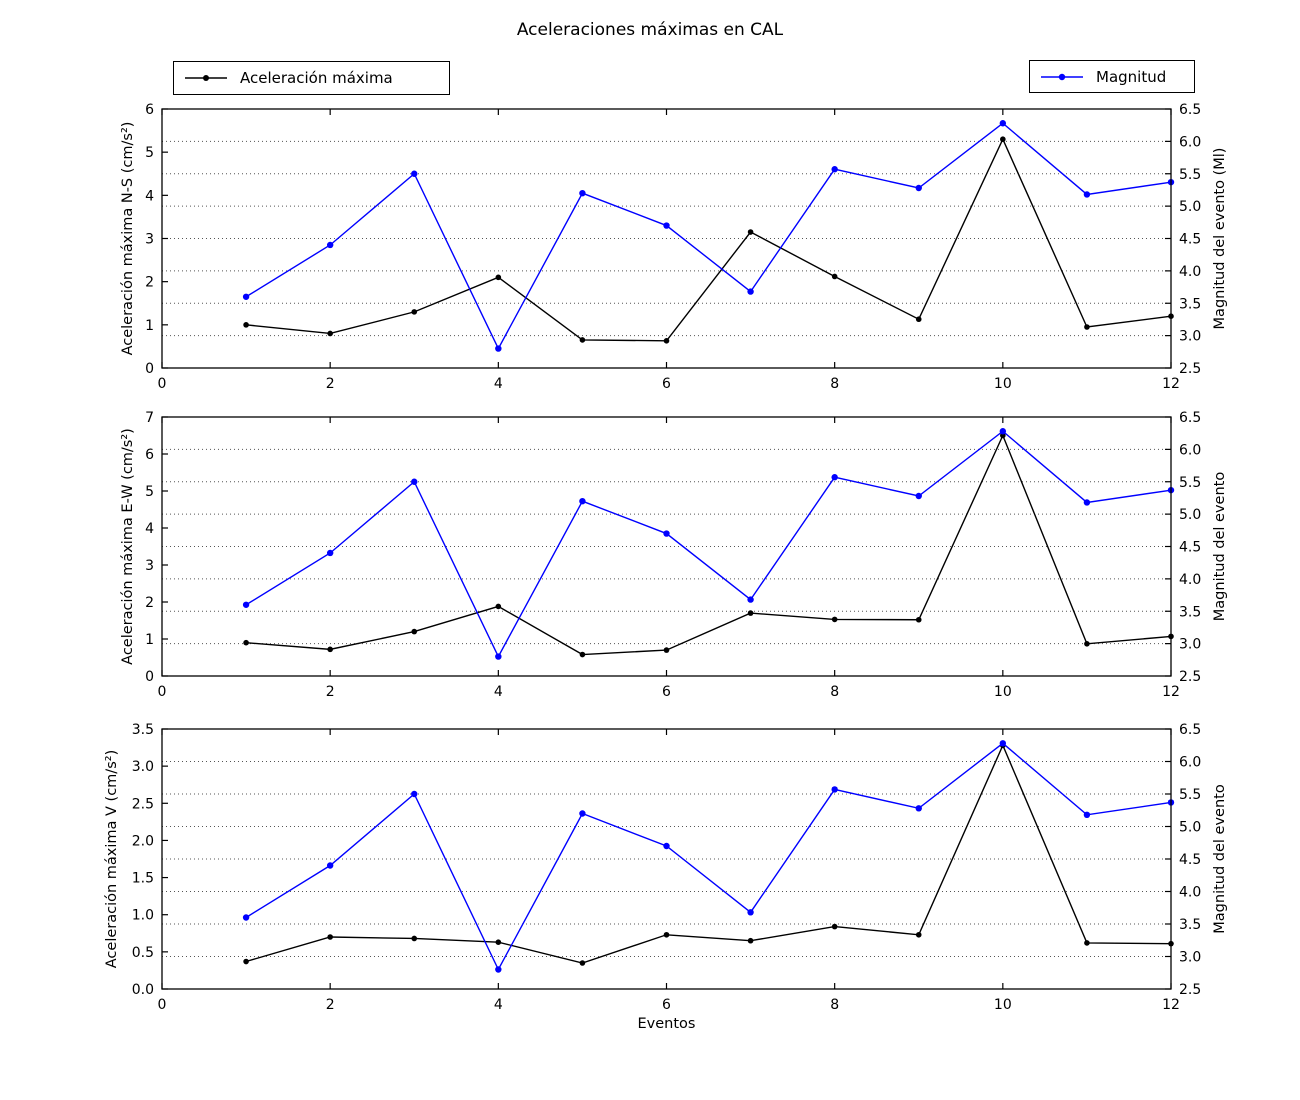  What do you see at coordinates (1220, 859) in the screenshot?
I see `y-right-axis-label: Magnitud del evento` at bounding box center [1220, 859].